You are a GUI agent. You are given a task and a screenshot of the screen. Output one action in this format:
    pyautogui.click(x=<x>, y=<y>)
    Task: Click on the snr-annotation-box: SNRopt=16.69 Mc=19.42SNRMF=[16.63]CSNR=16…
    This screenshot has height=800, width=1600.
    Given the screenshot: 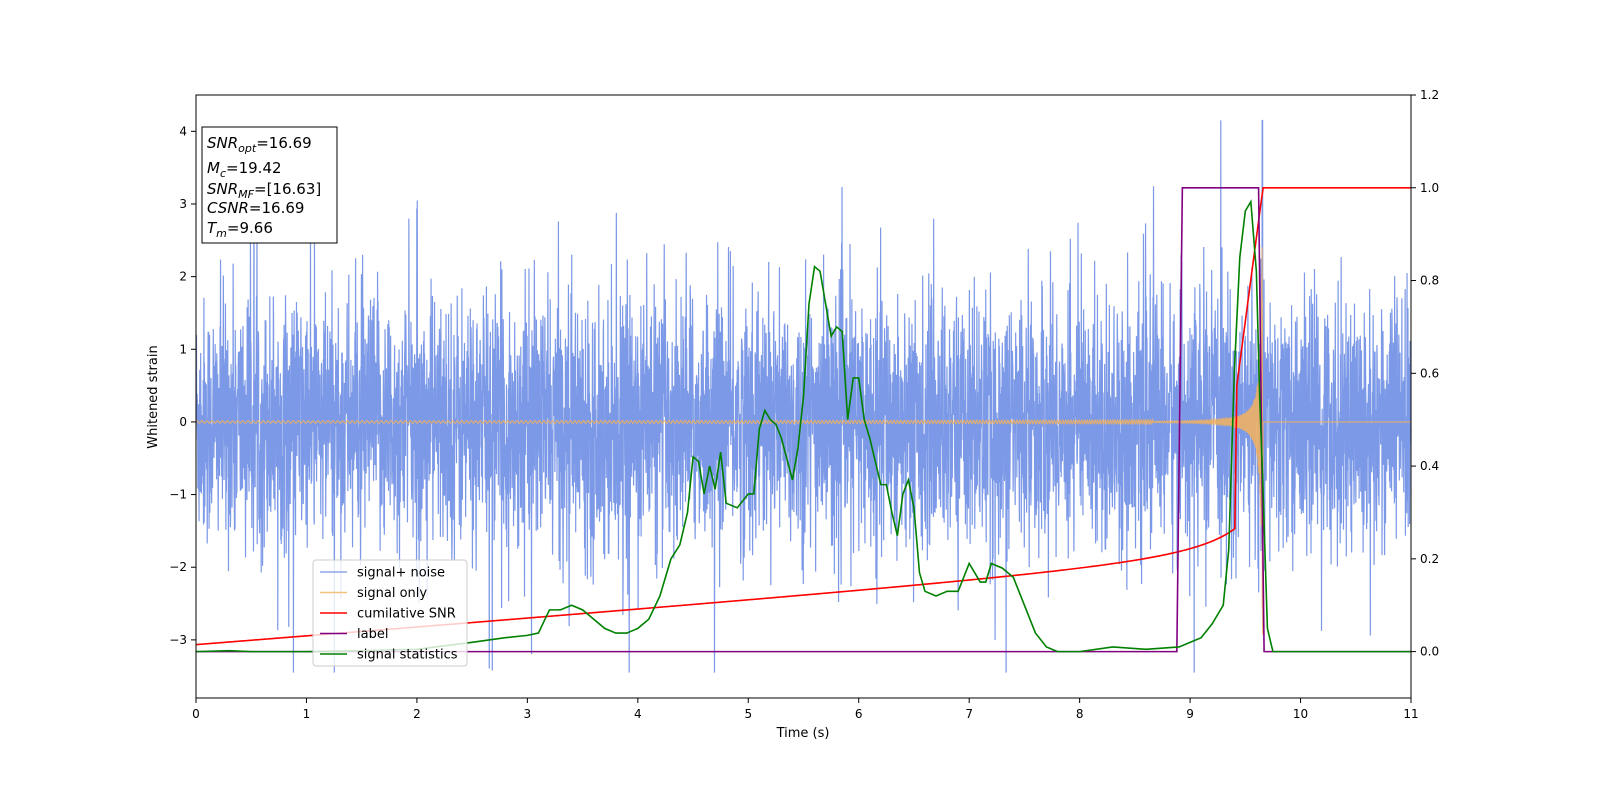 What is the action you would take?
    pyautogui.click(x=269, y=185)
    